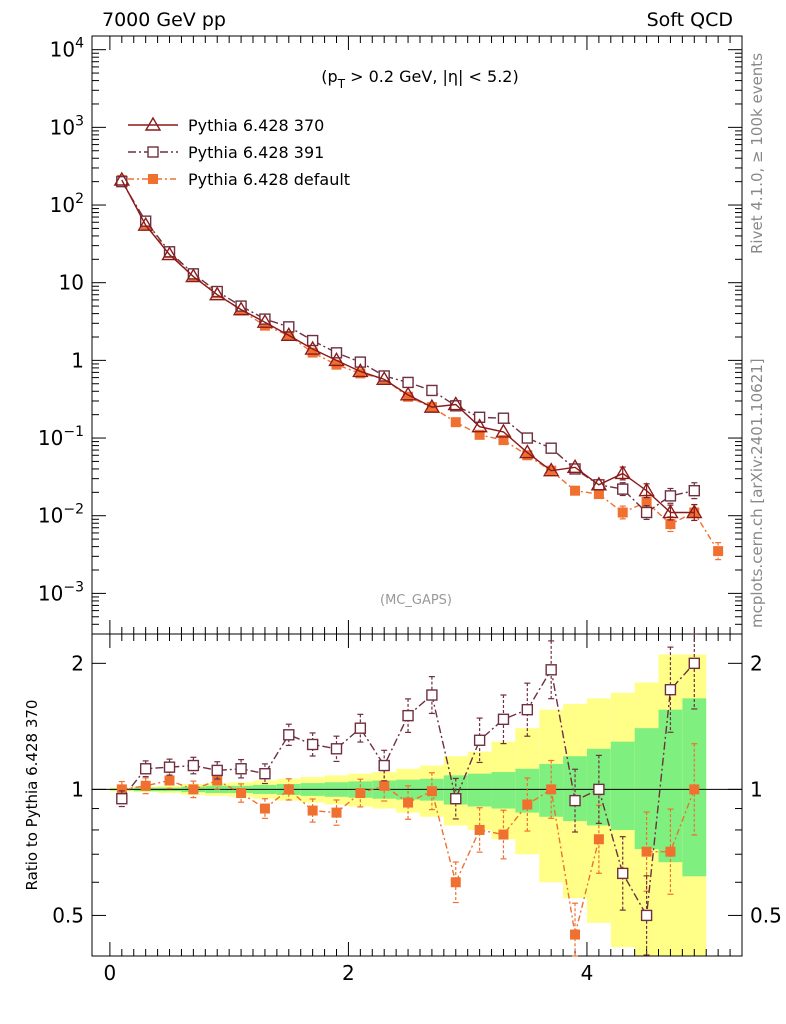 The width and height of the screenshot is (786, 1024). I want to click on y-tick-label: 10⁻², so click(61, 515).